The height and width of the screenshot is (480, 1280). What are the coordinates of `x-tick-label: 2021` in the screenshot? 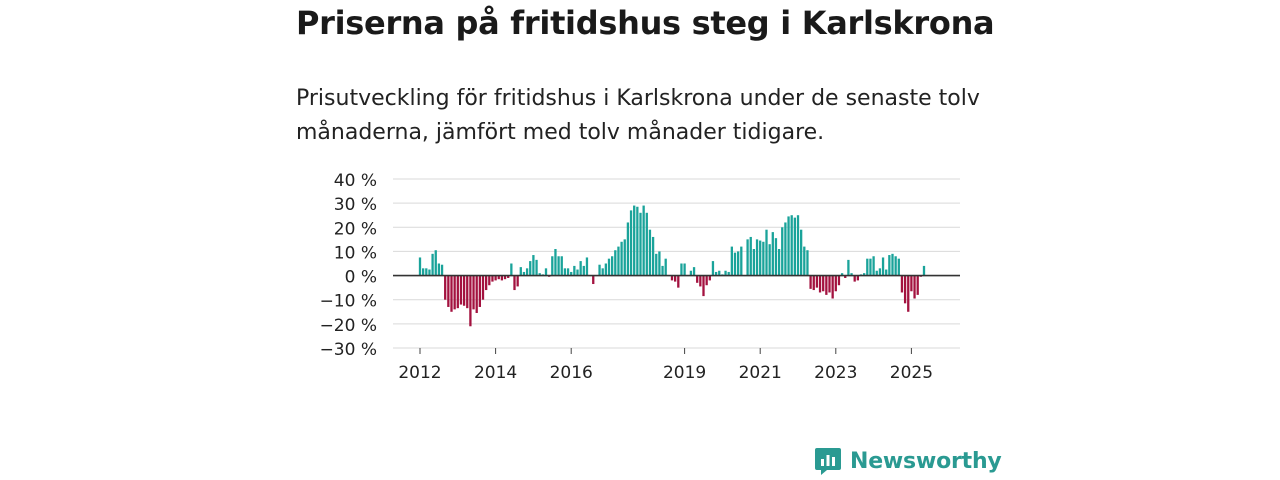 It's located at (760, 373).